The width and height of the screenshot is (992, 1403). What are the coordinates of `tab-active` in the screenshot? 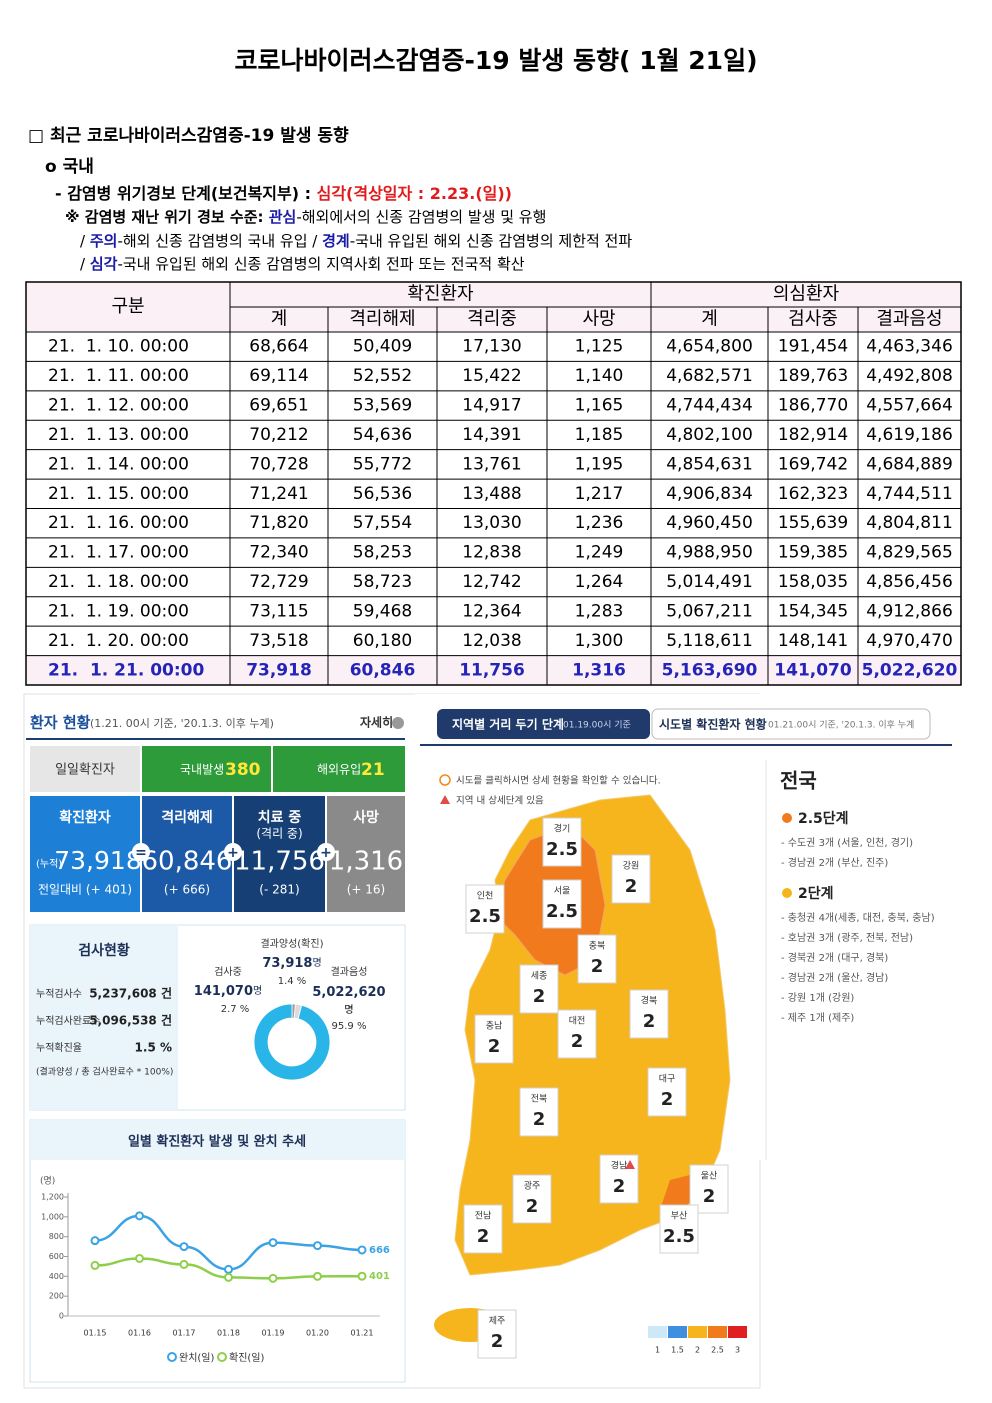 It's located at (543, 724).